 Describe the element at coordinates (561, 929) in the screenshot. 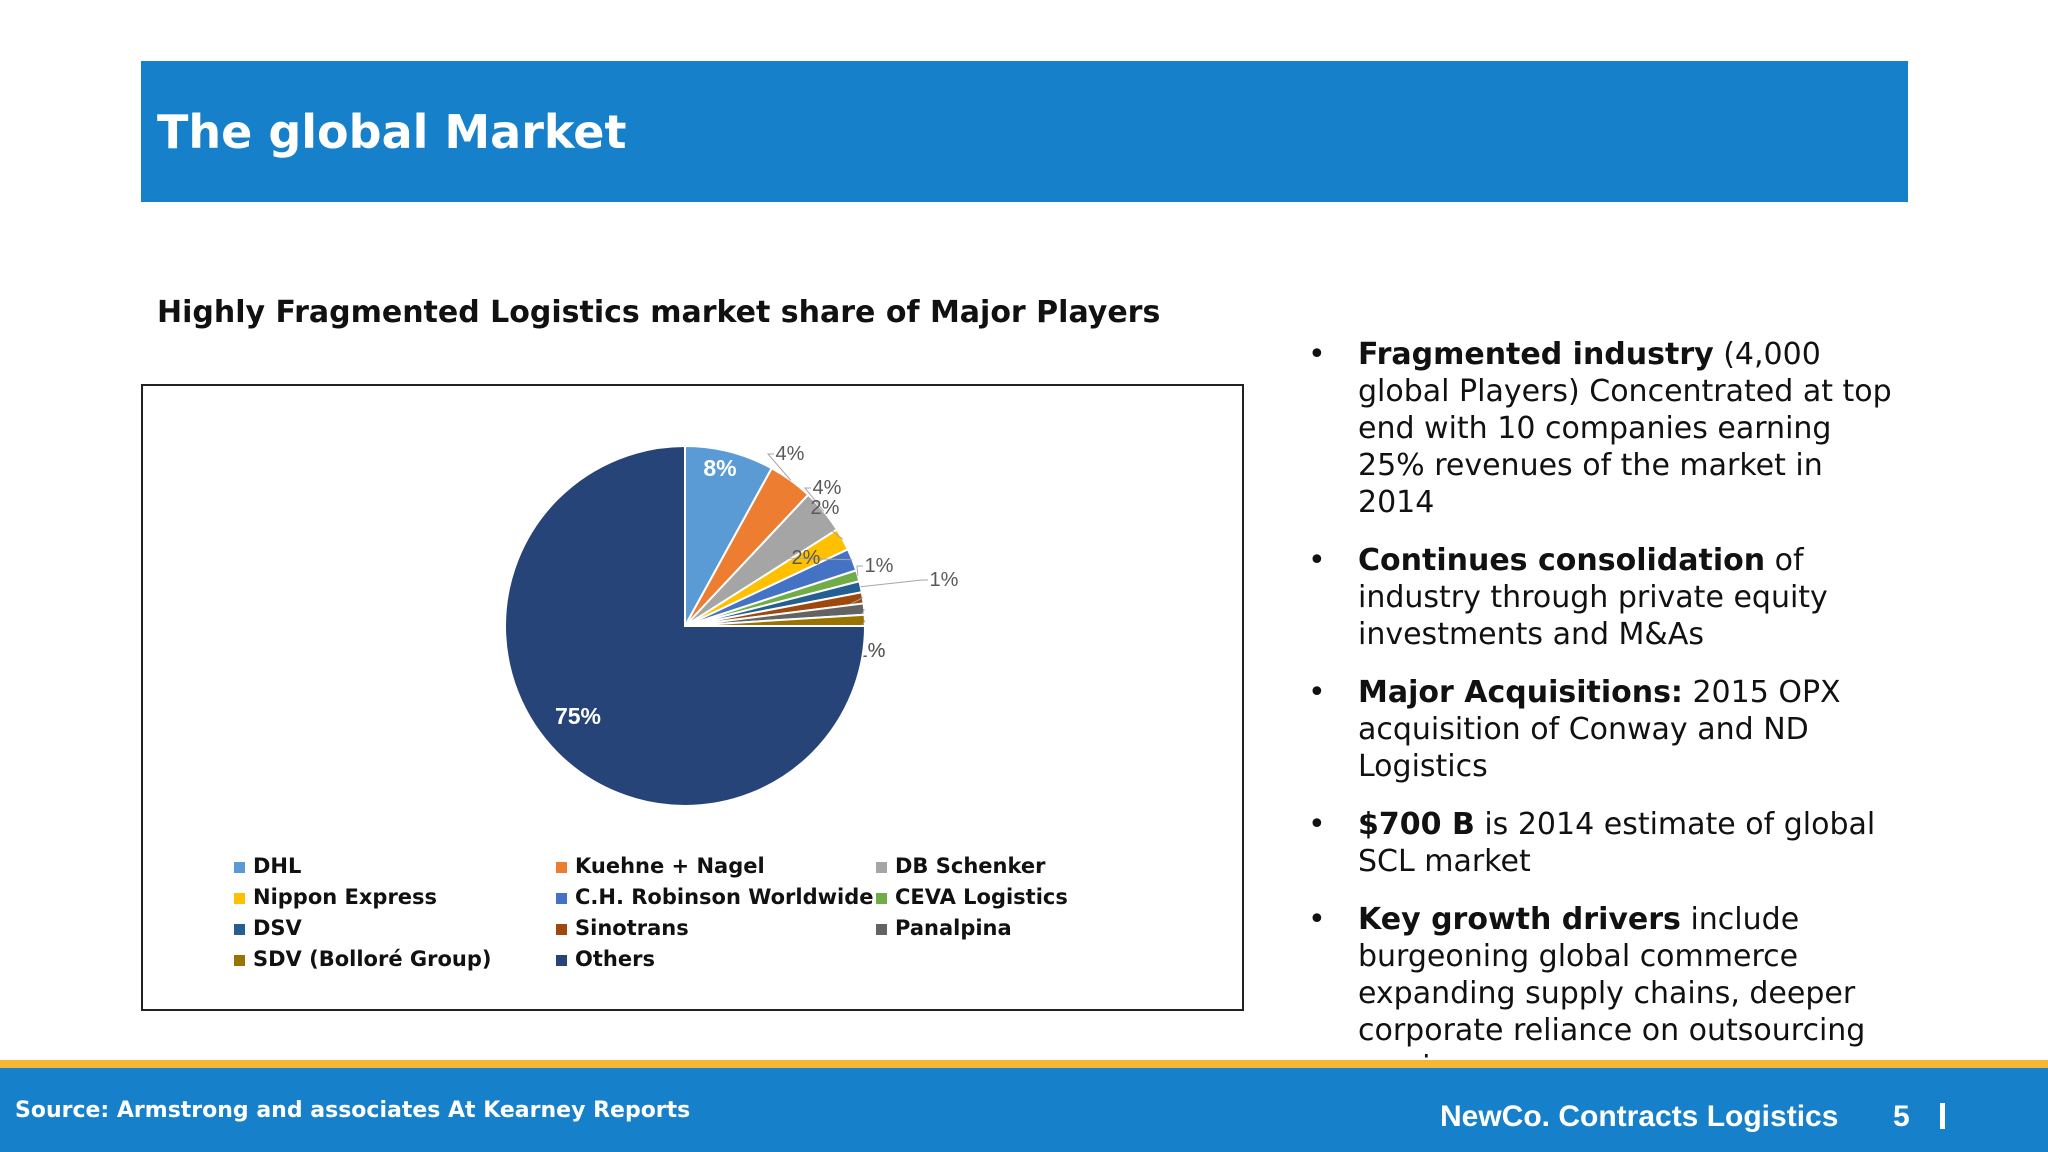

I see `legend-swatch-sinotrans` at that location.